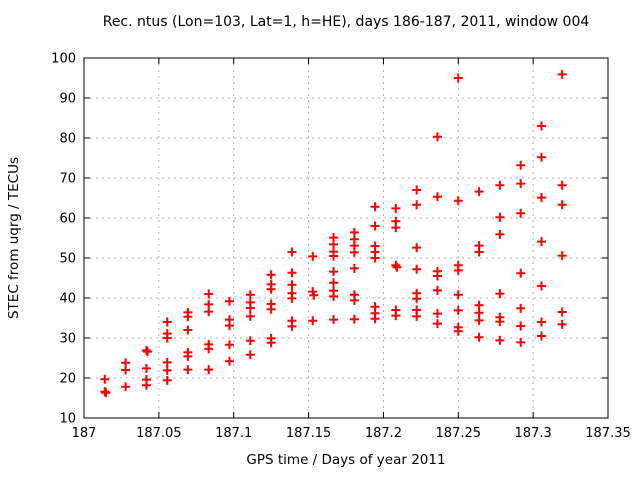 The image size is (640, 480). What do you see at coordinates (533, 433) in the screenshot?
I see `x-tick-label: 187.3` at bounding box center [533, 433].